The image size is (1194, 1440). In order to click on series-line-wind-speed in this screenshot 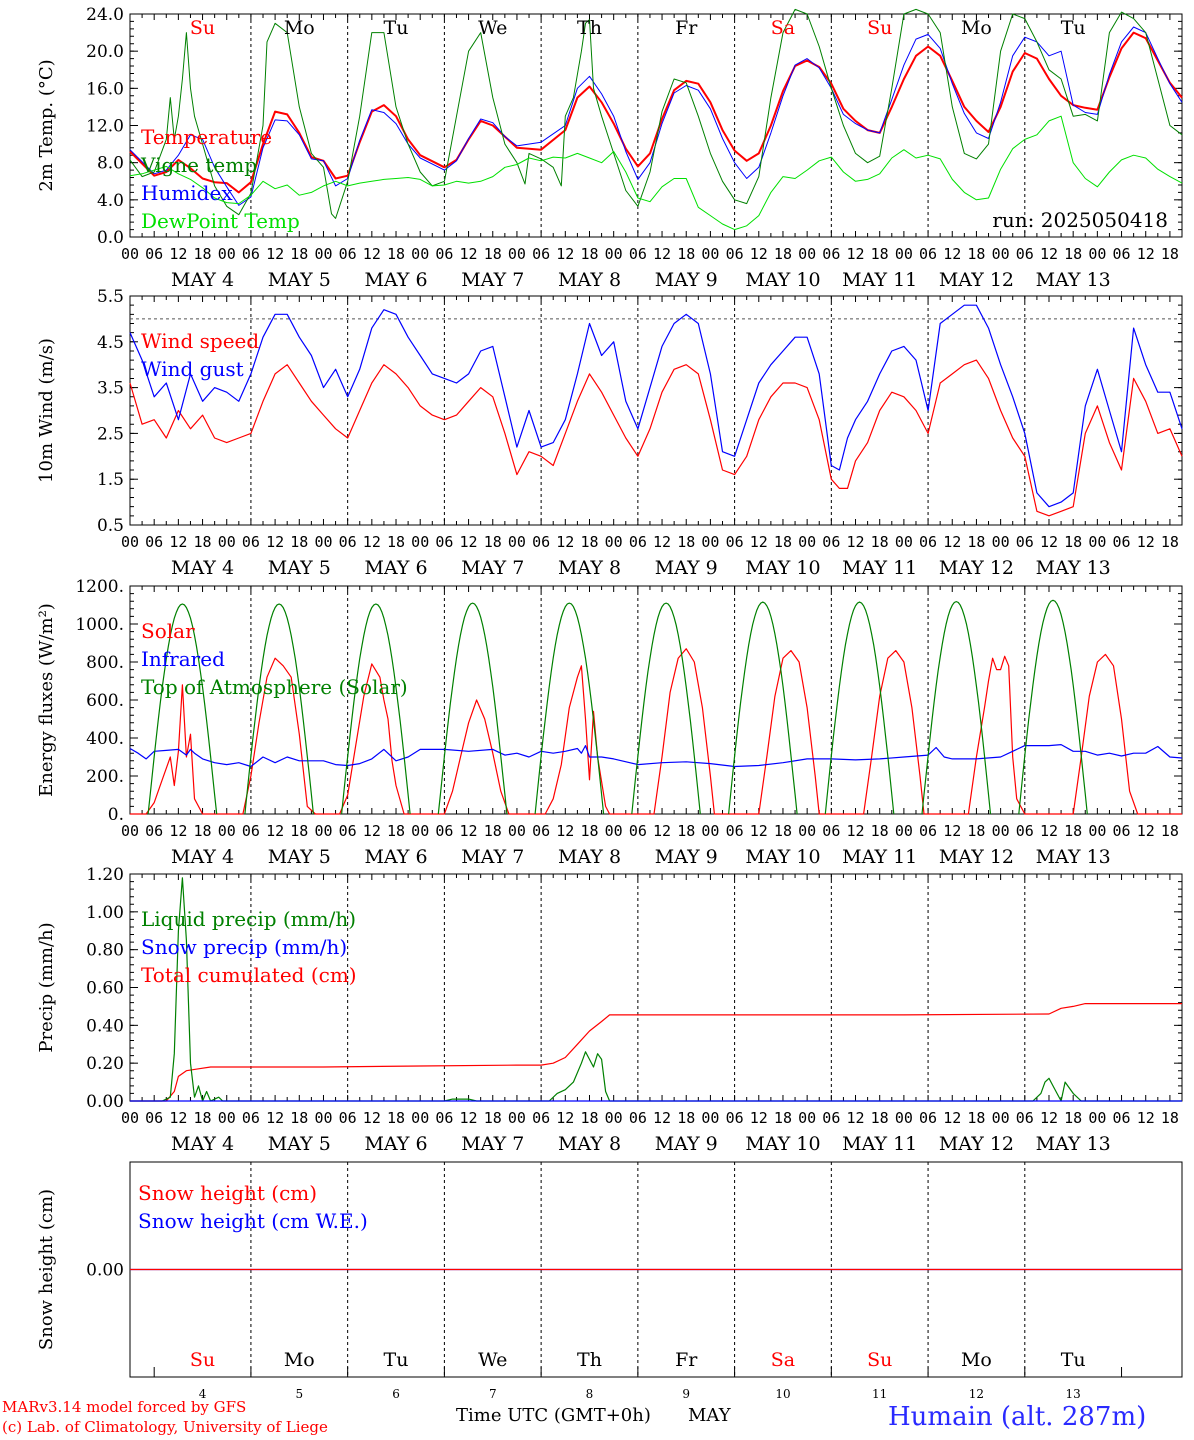, I will do `click(656, 438)`.